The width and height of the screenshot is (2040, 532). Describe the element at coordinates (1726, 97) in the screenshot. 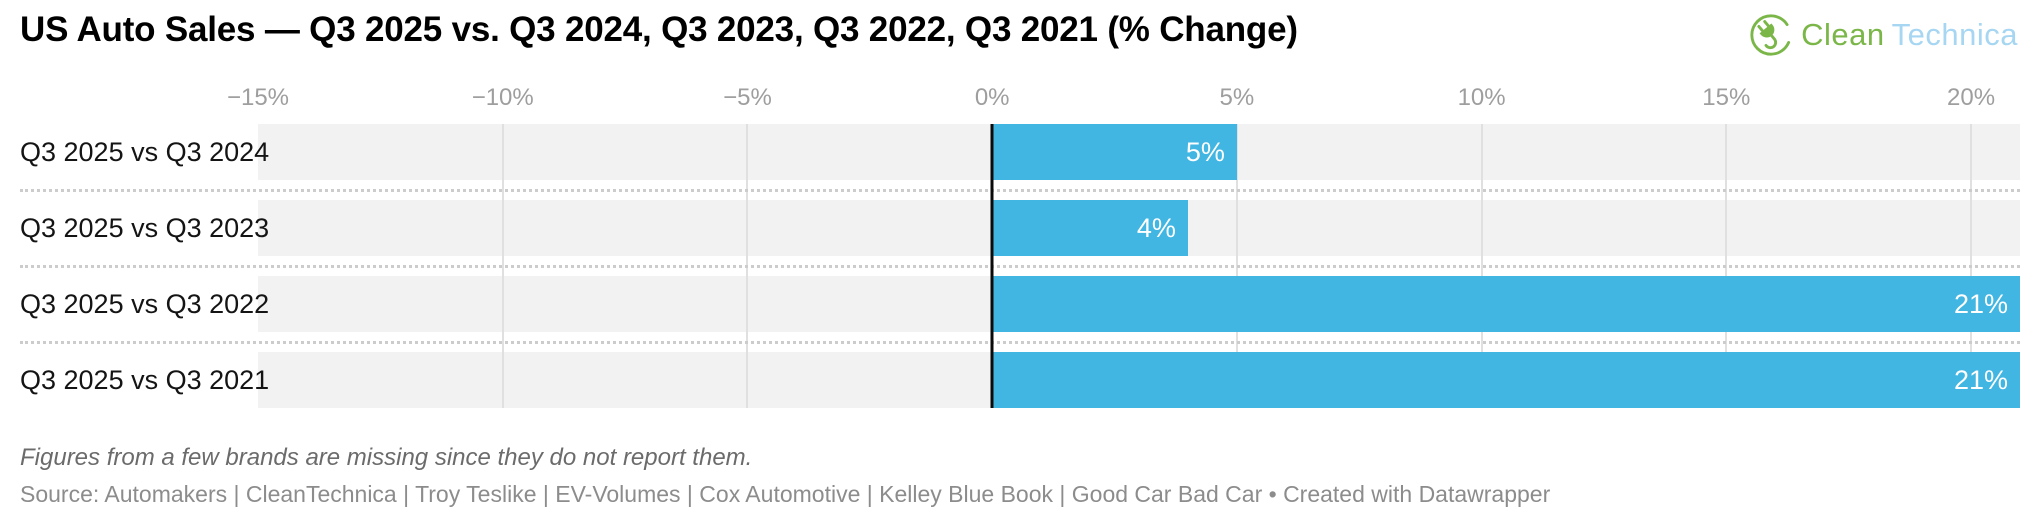

I see `axis-tick-label: 15%` at that location.